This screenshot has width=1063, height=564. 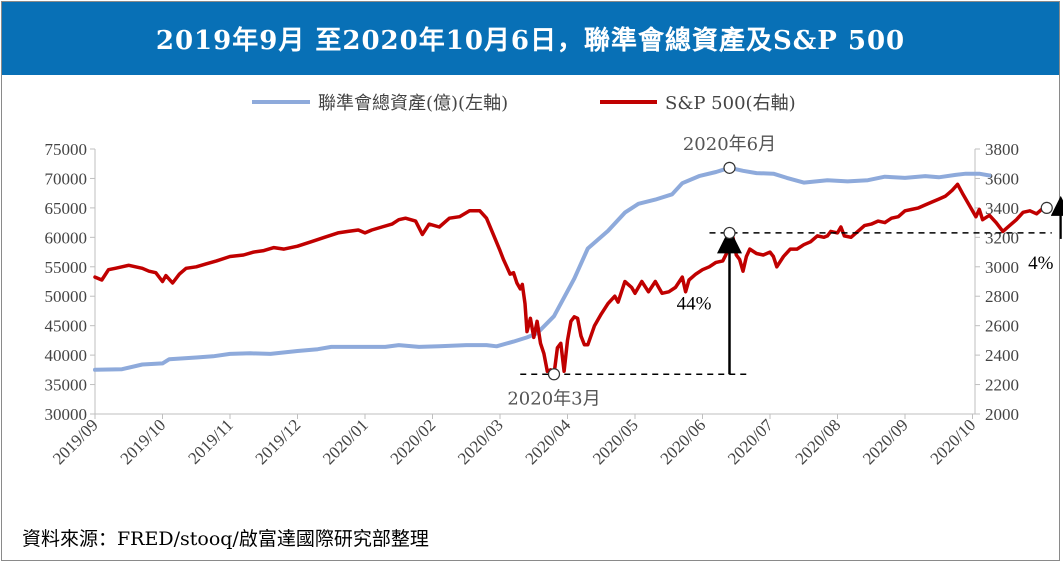 What do you see at coordinates (1002, 149) in the screenshot?
I see `right-axis-tick-label: 3800` at bounding box center [1002, 149].